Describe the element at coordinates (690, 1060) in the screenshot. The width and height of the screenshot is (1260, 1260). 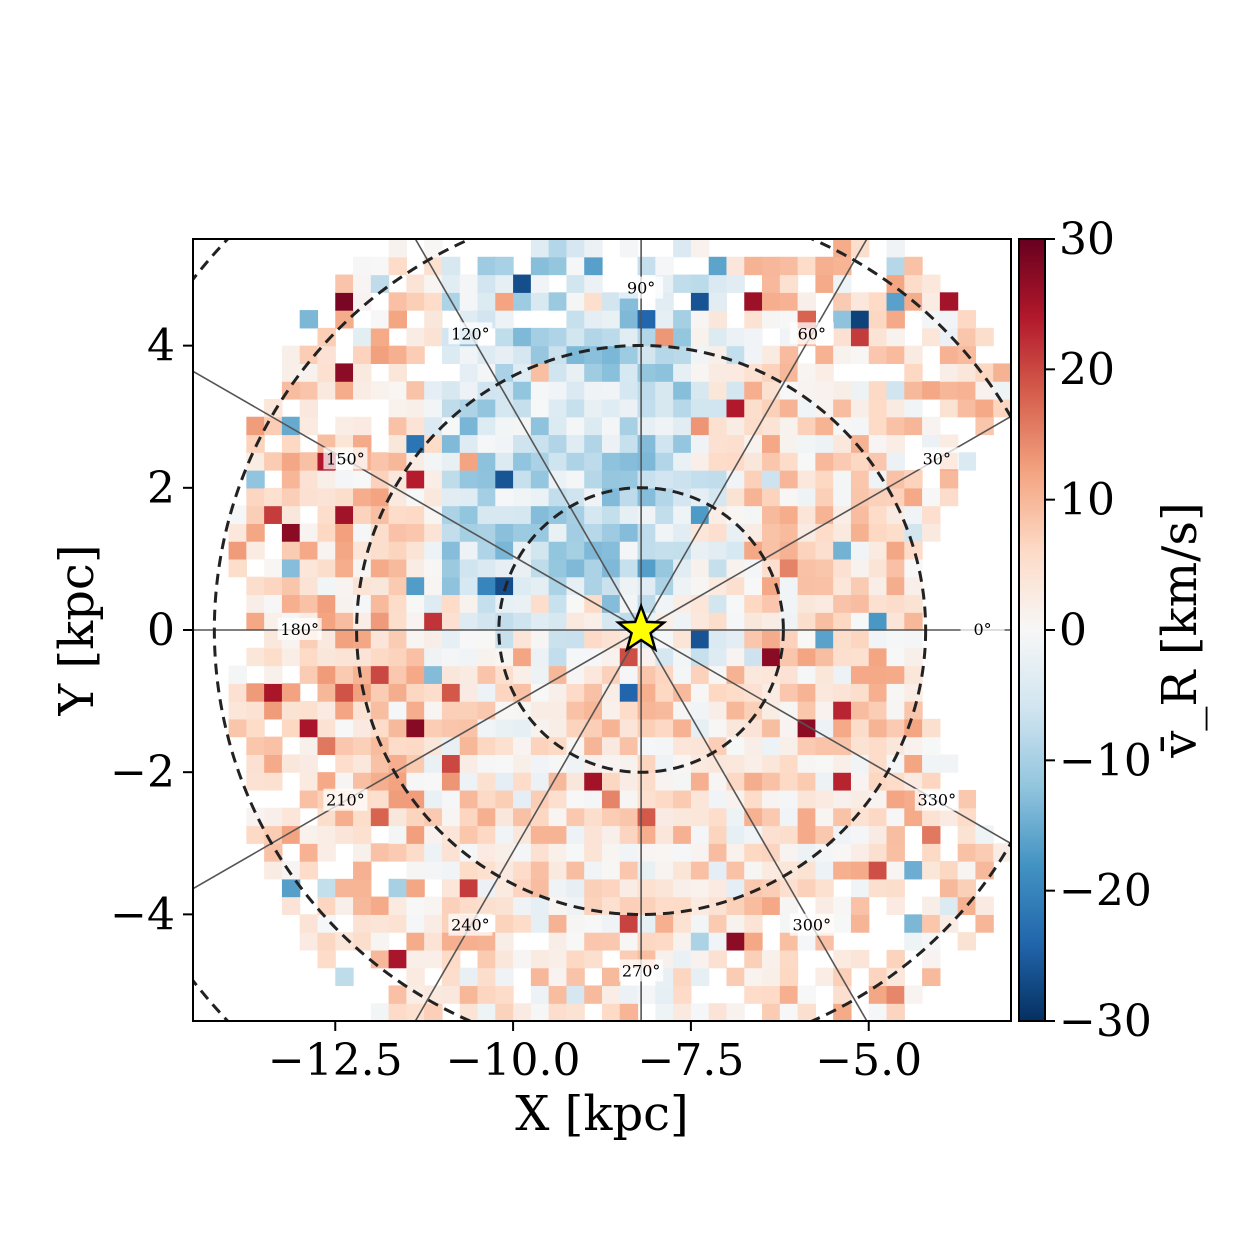
I see `x-tick-label: −7.5` at that location.